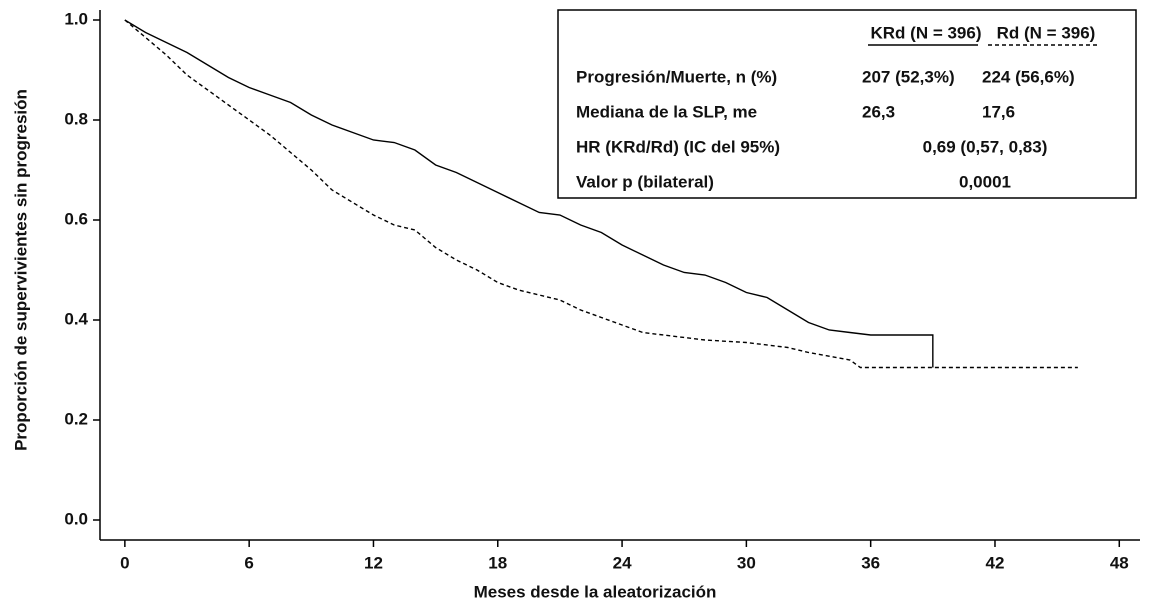 This screenshot has width=1151, height=612. Describe the element at coordinates (870, 562) in the screenshot. I see `x-tick-label: 36` at that location.